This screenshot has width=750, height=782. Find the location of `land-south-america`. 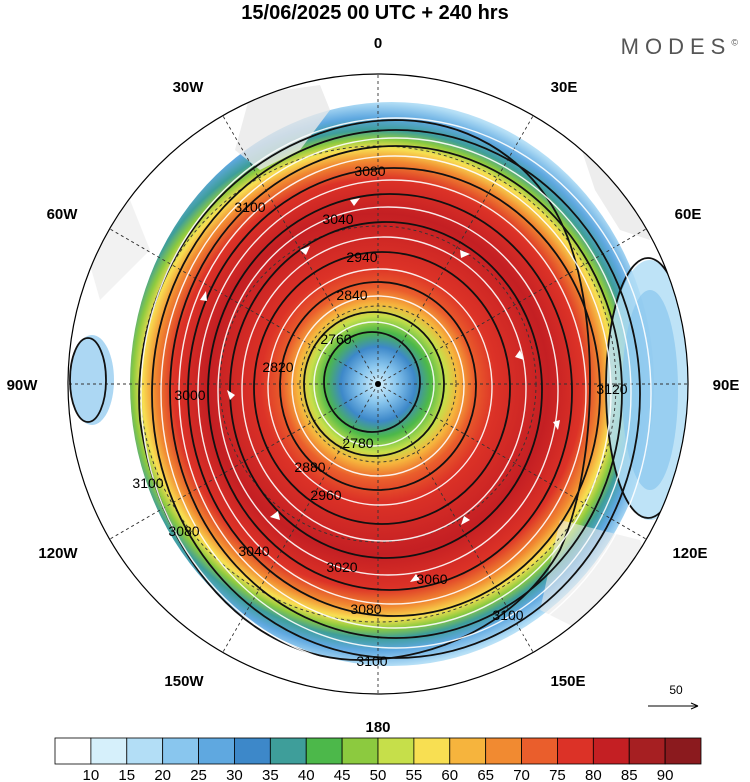

land-south-america is located at coordinates (282, 127).